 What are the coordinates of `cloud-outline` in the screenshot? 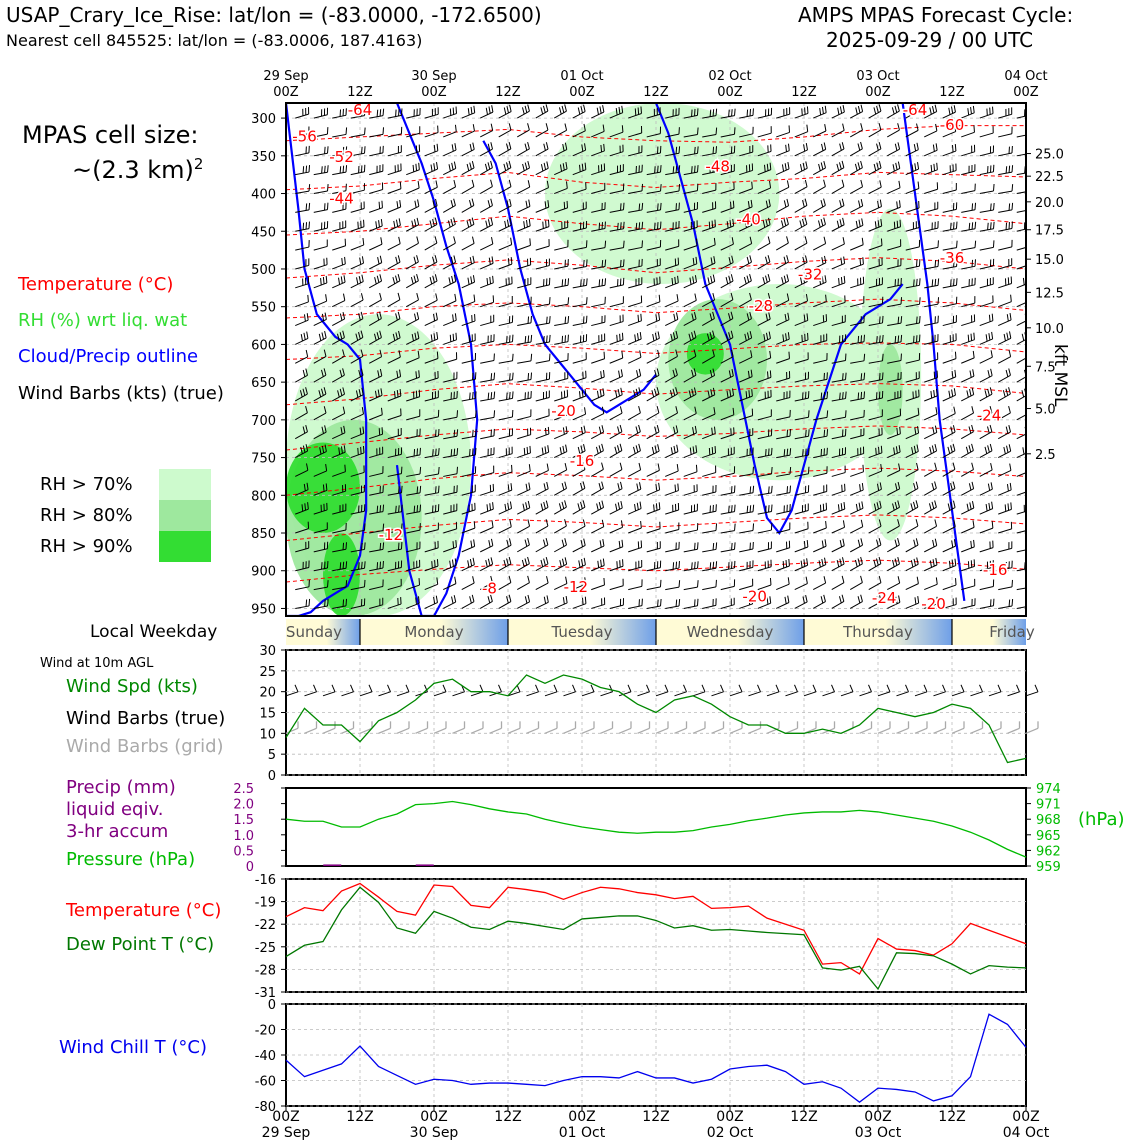 It's located at (933, 352).